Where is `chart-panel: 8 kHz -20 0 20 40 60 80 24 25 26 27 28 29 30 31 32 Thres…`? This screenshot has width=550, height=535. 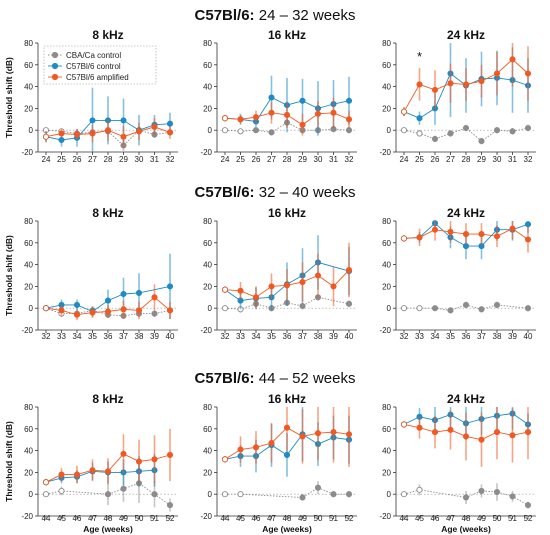
chart-panel: 8 kHz -20 0 20 40 60 80 24 25 26 27 28 29 30 31 32 Thres… is located at coordinates (91, 96).